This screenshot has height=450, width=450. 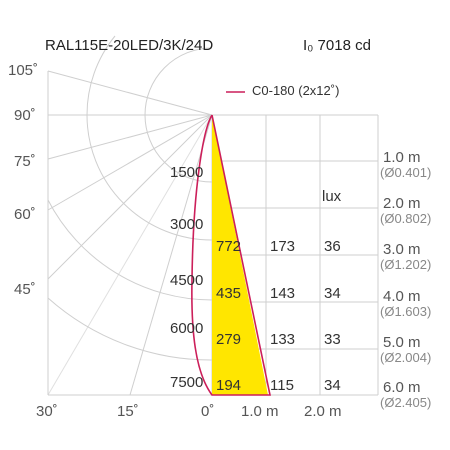 I want to click on angle-label-105: 105˚, so click(x=23, y=70).